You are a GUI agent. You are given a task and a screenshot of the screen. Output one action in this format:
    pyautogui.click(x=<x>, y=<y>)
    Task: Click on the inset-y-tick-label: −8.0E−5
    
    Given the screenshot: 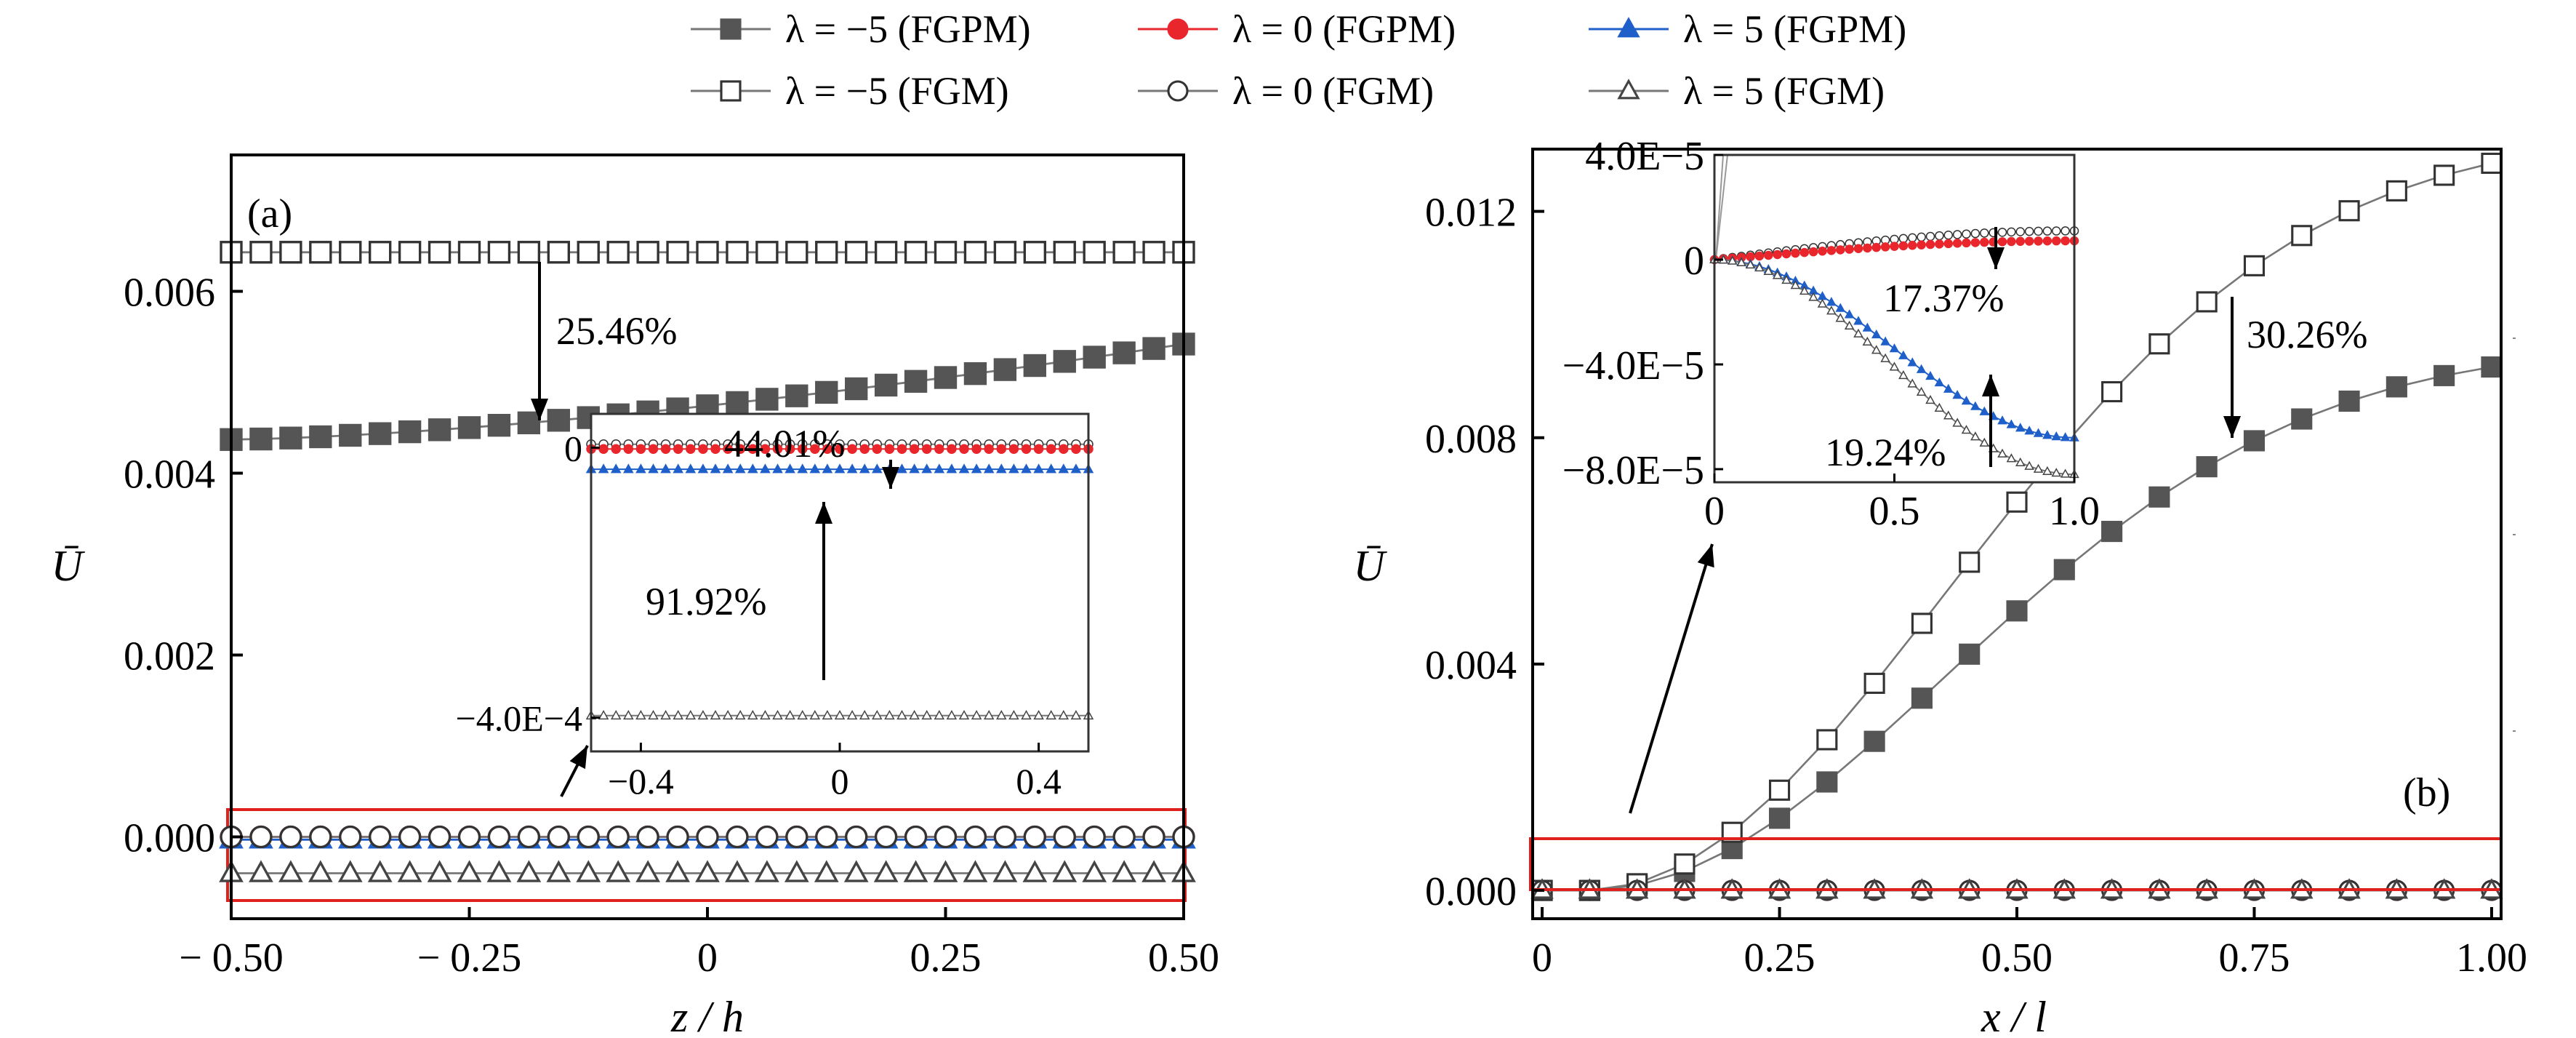 What is the action you would take?
    pyautogui.click(x=1633, y=470)
    